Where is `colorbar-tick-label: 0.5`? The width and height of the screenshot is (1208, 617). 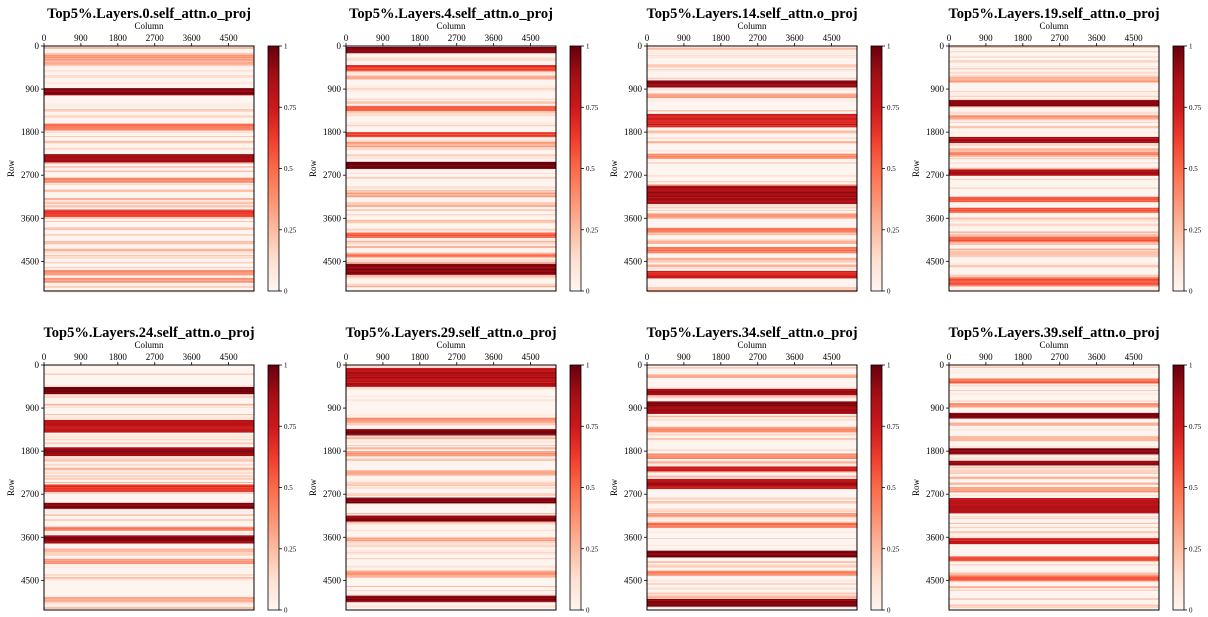
colorbar-tick-label: 0.5 is located at coordinates (1193, 488).